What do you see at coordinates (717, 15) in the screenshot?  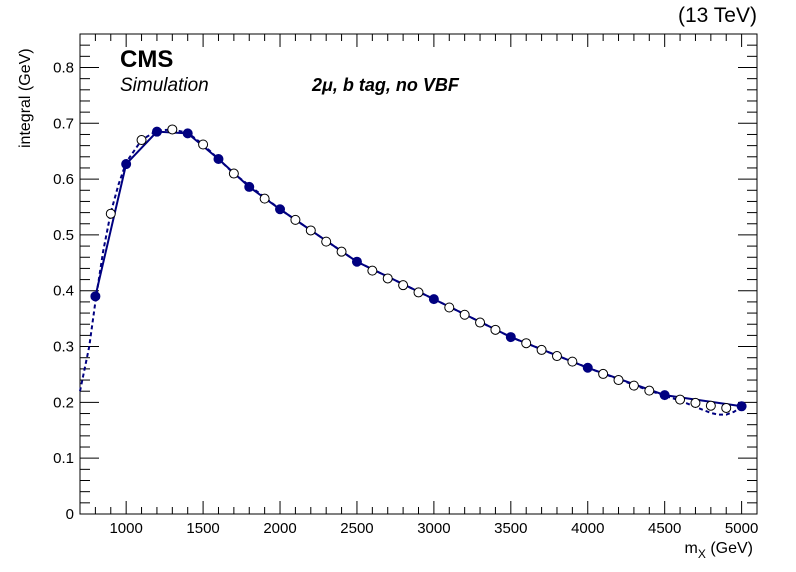 I see `energy-label: (13 TeV)` at bounding box center [717, 15].